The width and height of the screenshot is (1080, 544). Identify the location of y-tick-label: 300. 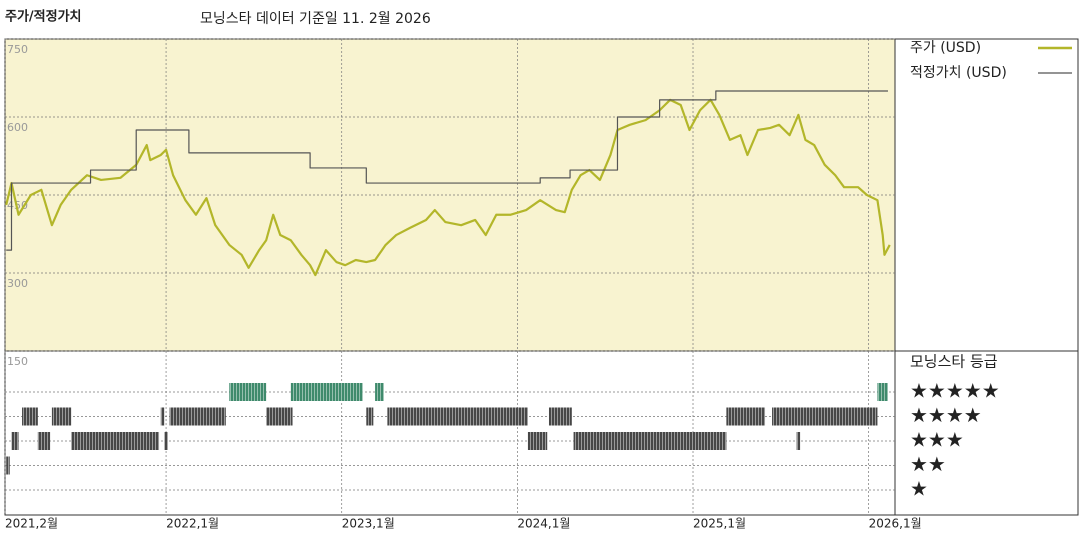
(17, 283).